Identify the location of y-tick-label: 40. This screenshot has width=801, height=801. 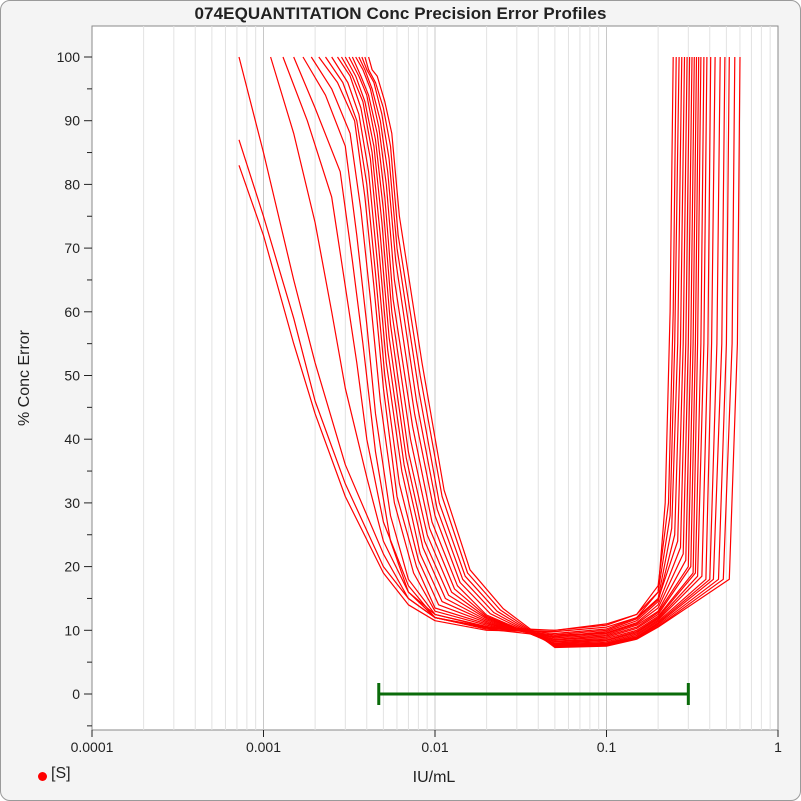
(72, 439).